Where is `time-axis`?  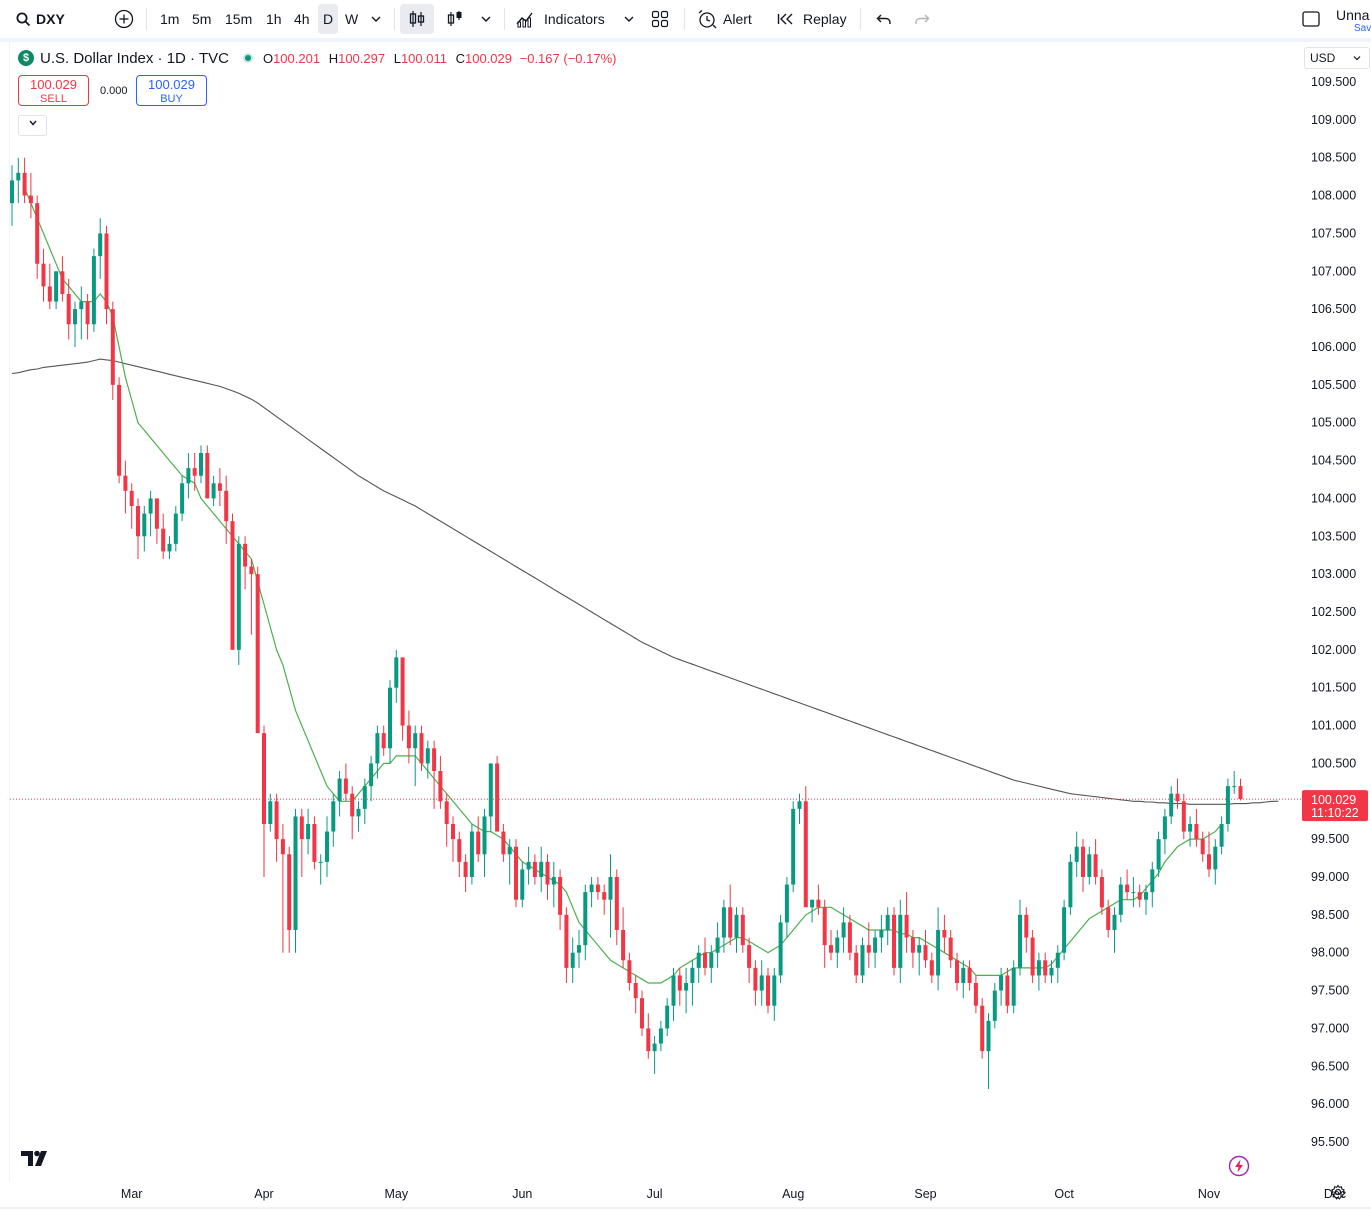
time-axis is located at coordinates (685, 1195).